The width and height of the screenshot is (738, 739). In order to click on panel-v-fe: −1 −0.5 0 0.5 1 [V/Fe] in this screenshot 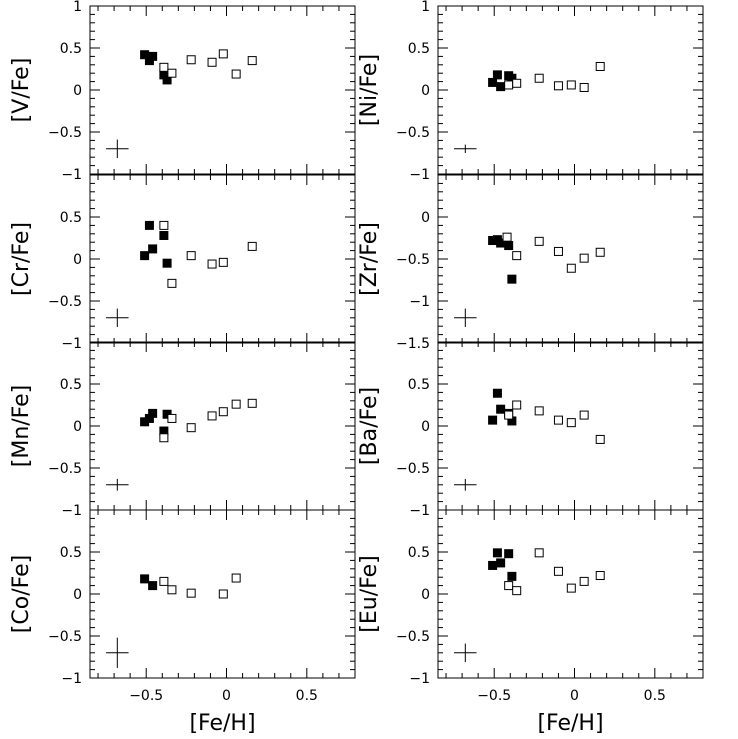, I will do `click(182, 91)`.